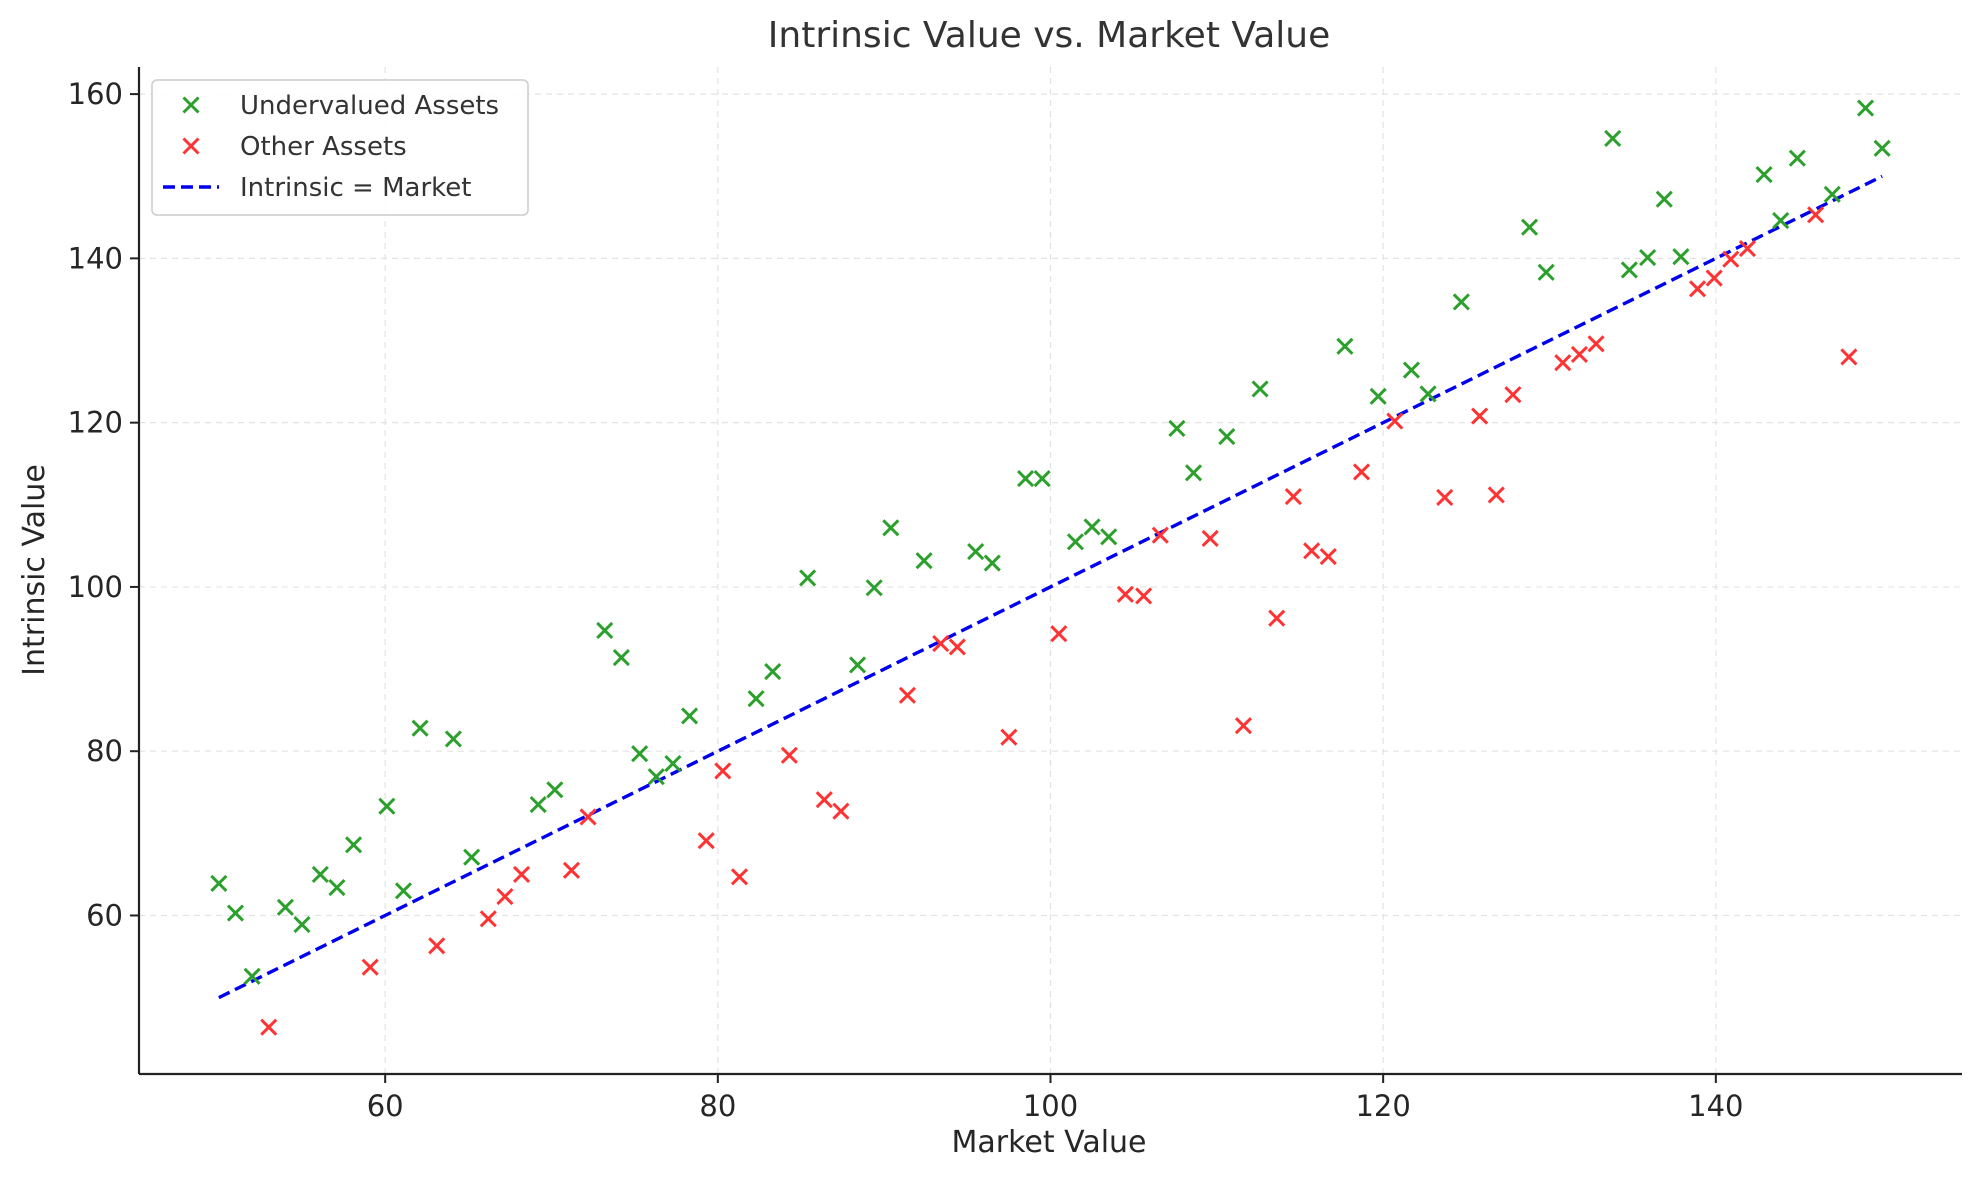 The width and height of the screenshot is (1979, 1180). What do you see at coordinates (356, 188) in the screenshot?
I see `legend-label-intrinsic-market: Intrinsic = Market` at bounding box center [356, 188].